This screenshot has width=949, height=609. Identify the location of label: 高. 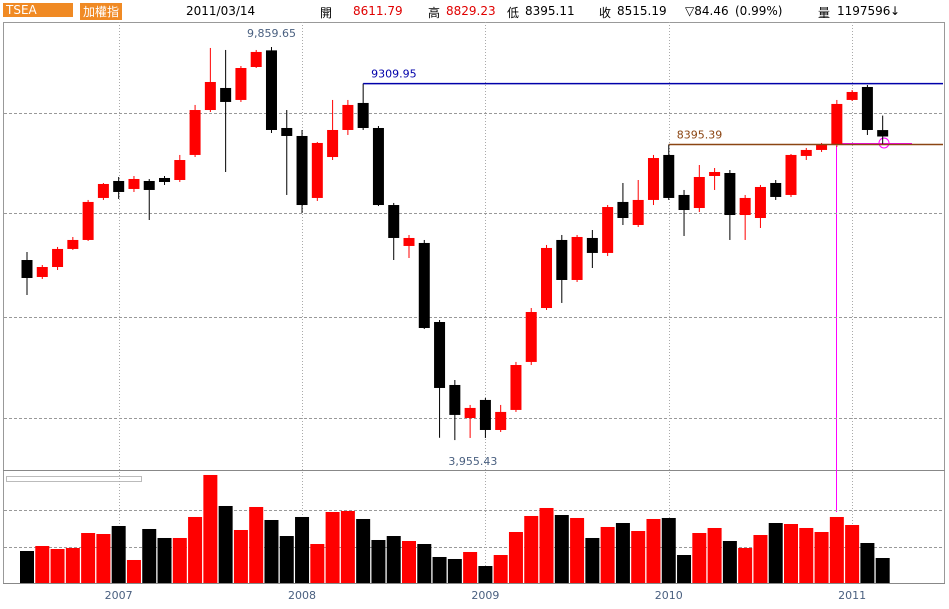
(434, 13).